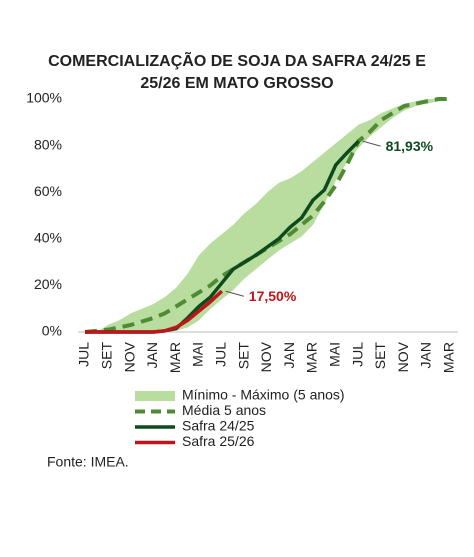 Image resolution: width=474 pixels, height=557 pixels. I want to click on chart-title: 25/26 EM MATO GROSSO, so click(236, 83).